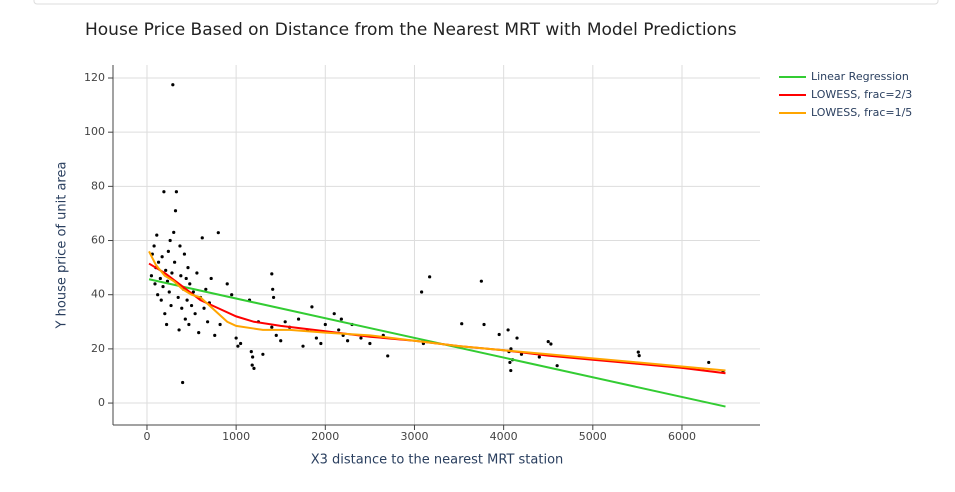 The image size is (955, 492). Describe the element at coordinates (62, 246) in the screenshot. I see `y-axis-title: Y house price of unit area` at that location.